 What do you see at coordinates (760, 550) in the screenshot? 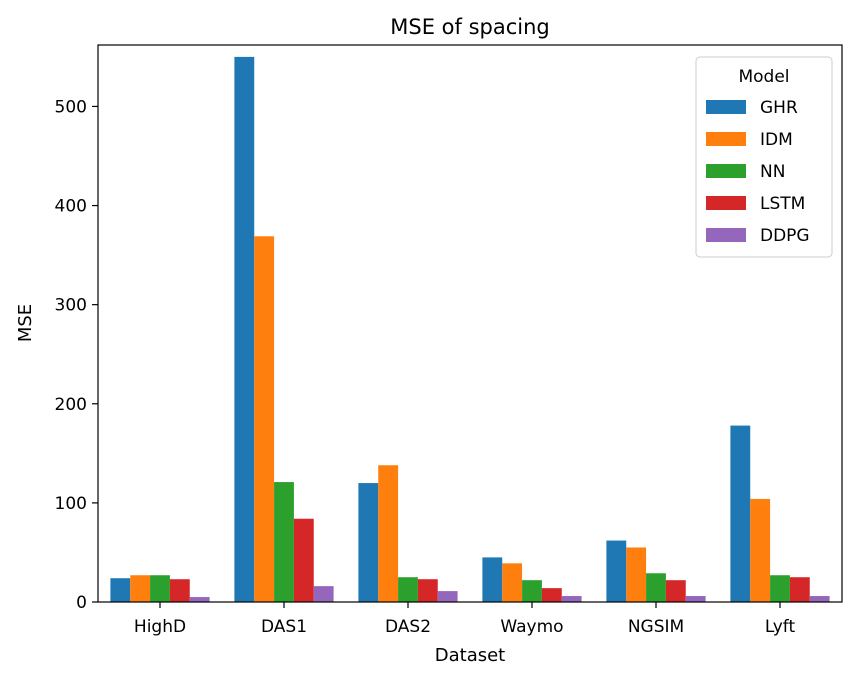
I see `bar-idm-lyft` at bounding box center [760, 550].